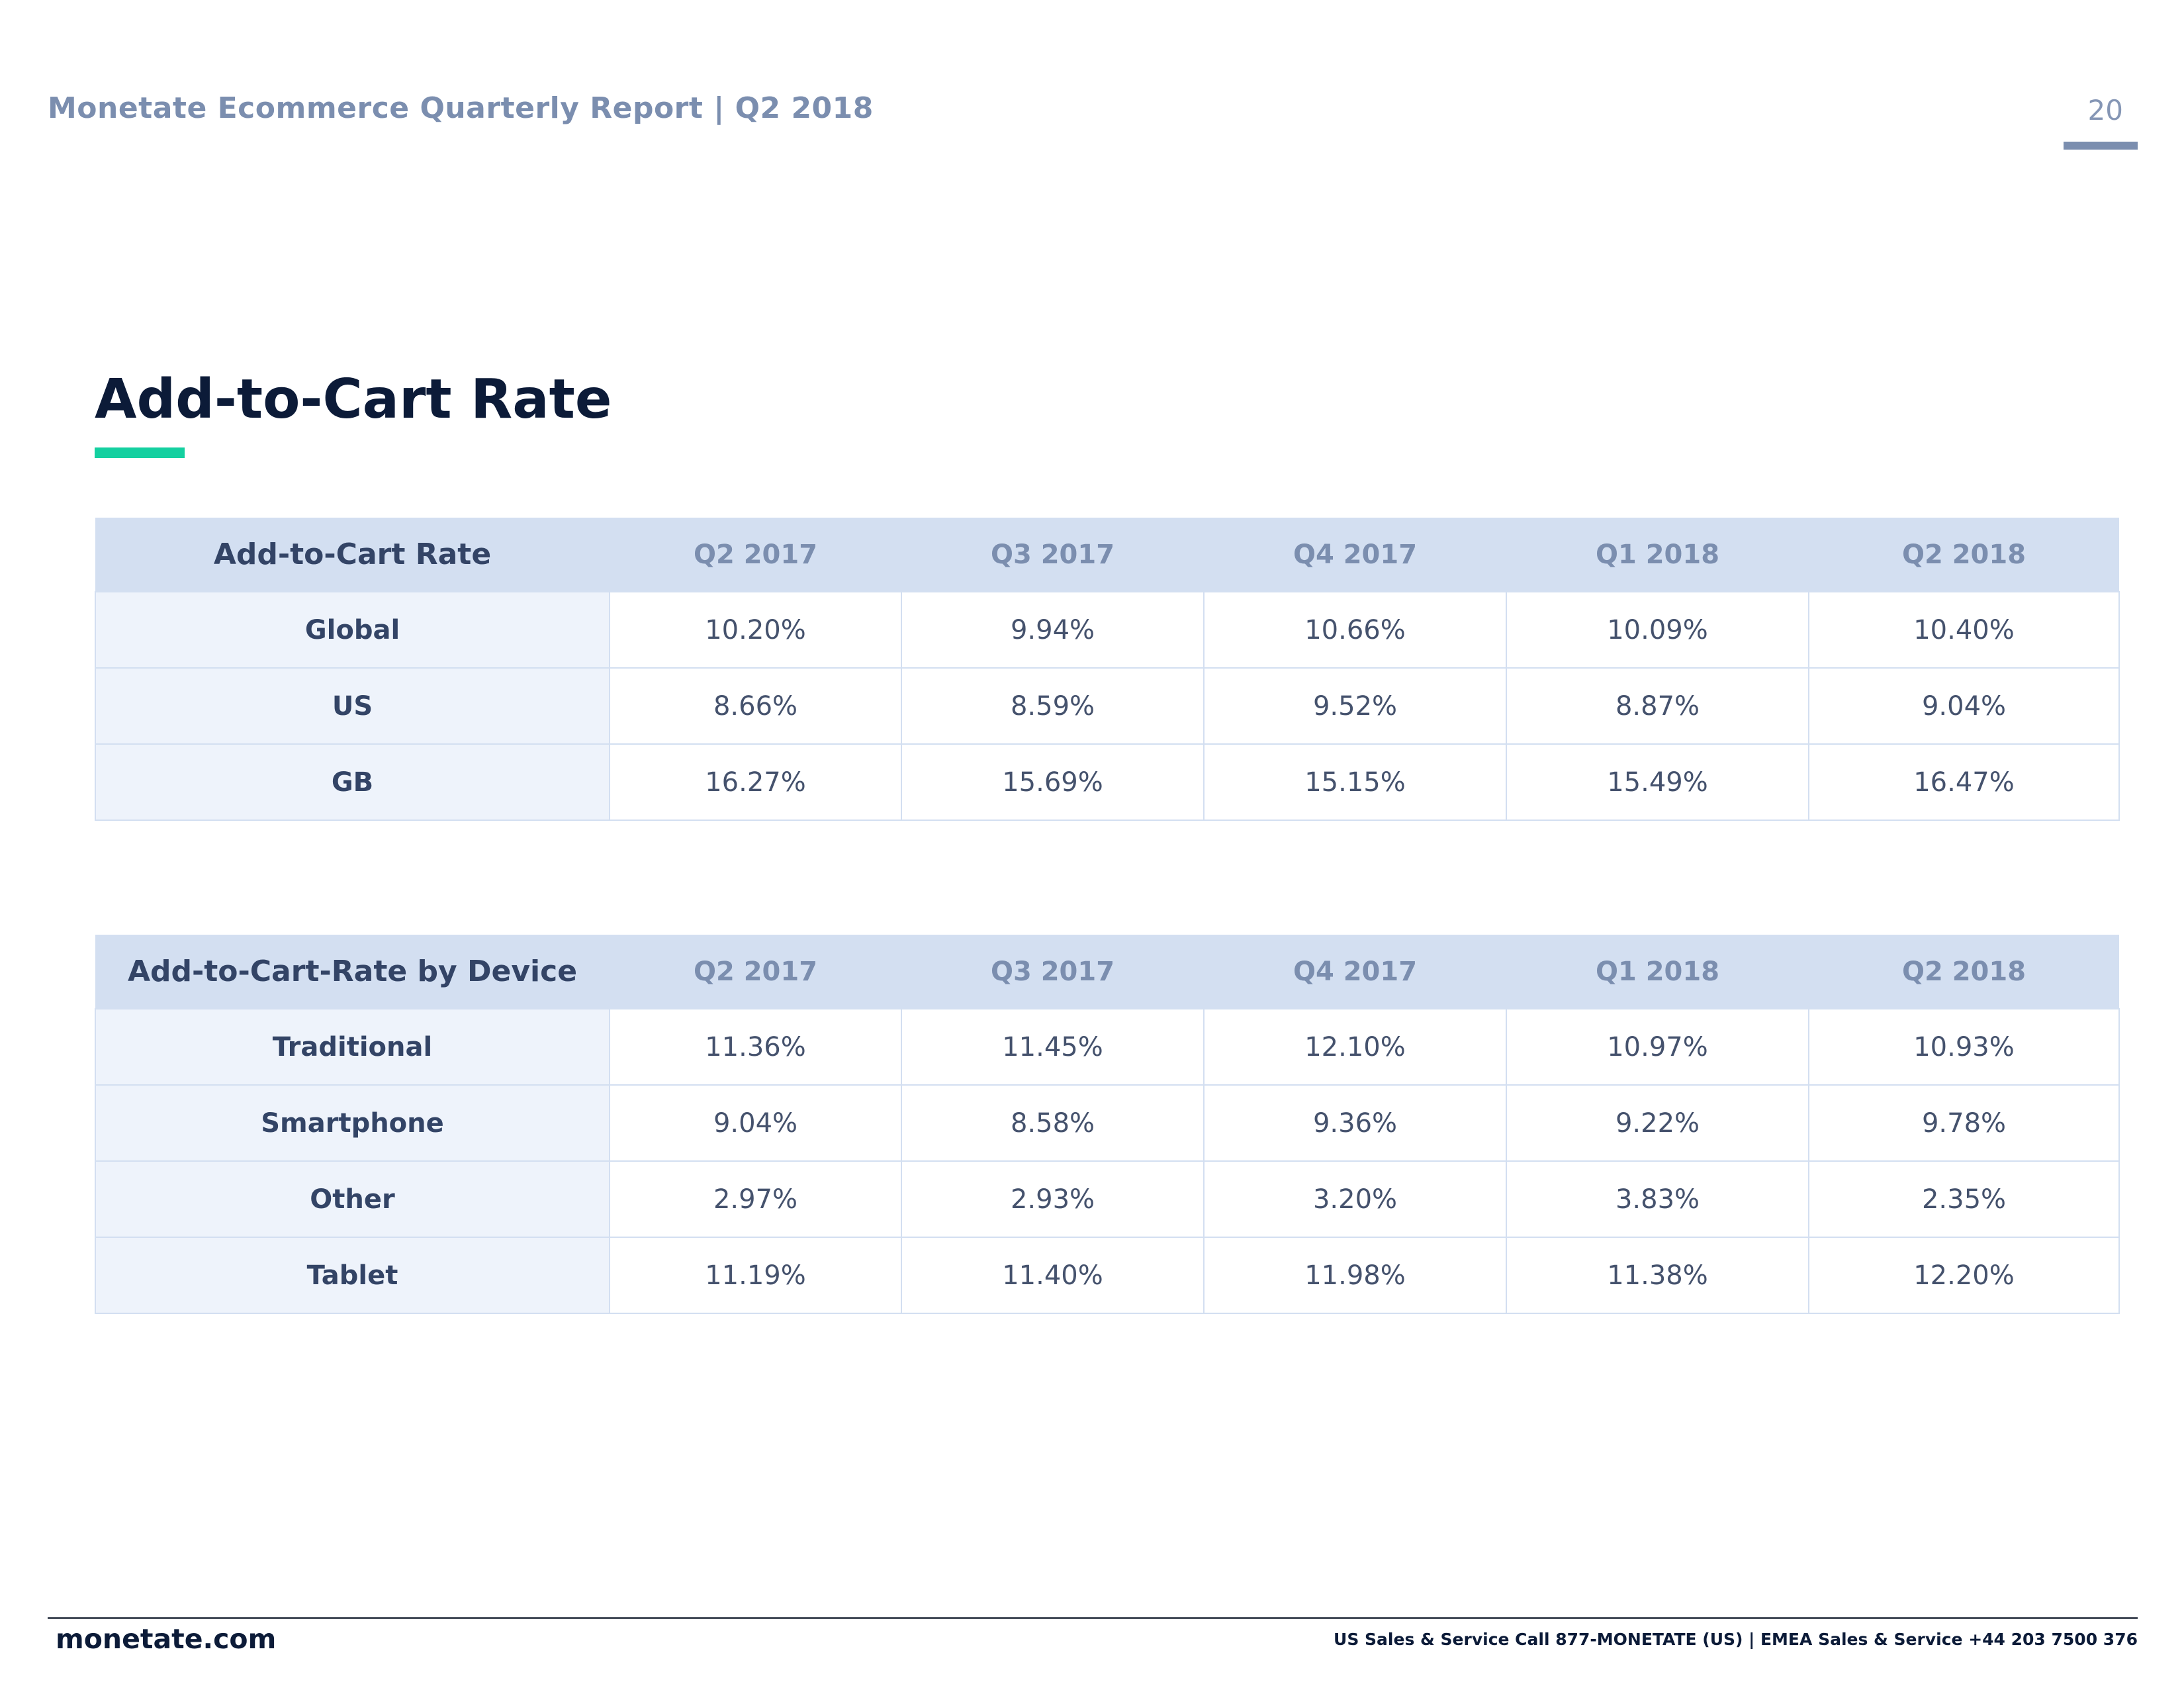 Image resolution: width=2184 pixels, height=1688 pixels. Describe the element at coordinates (1053, 706) in the screenshot. I see `table-cell: 8.59%` at that location.